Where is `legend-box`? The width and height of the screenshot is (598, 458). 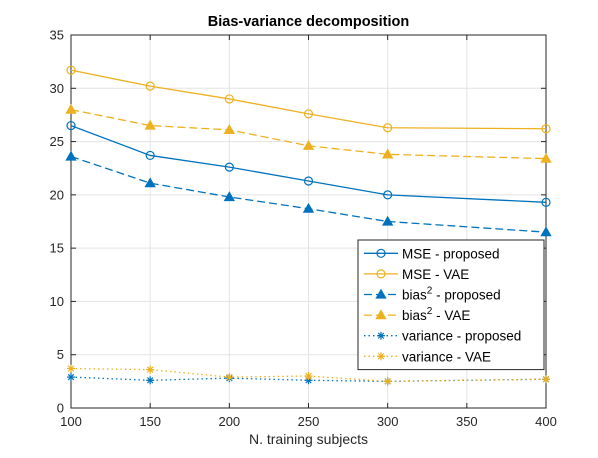 legend-box is located at coordinates (451, 305).